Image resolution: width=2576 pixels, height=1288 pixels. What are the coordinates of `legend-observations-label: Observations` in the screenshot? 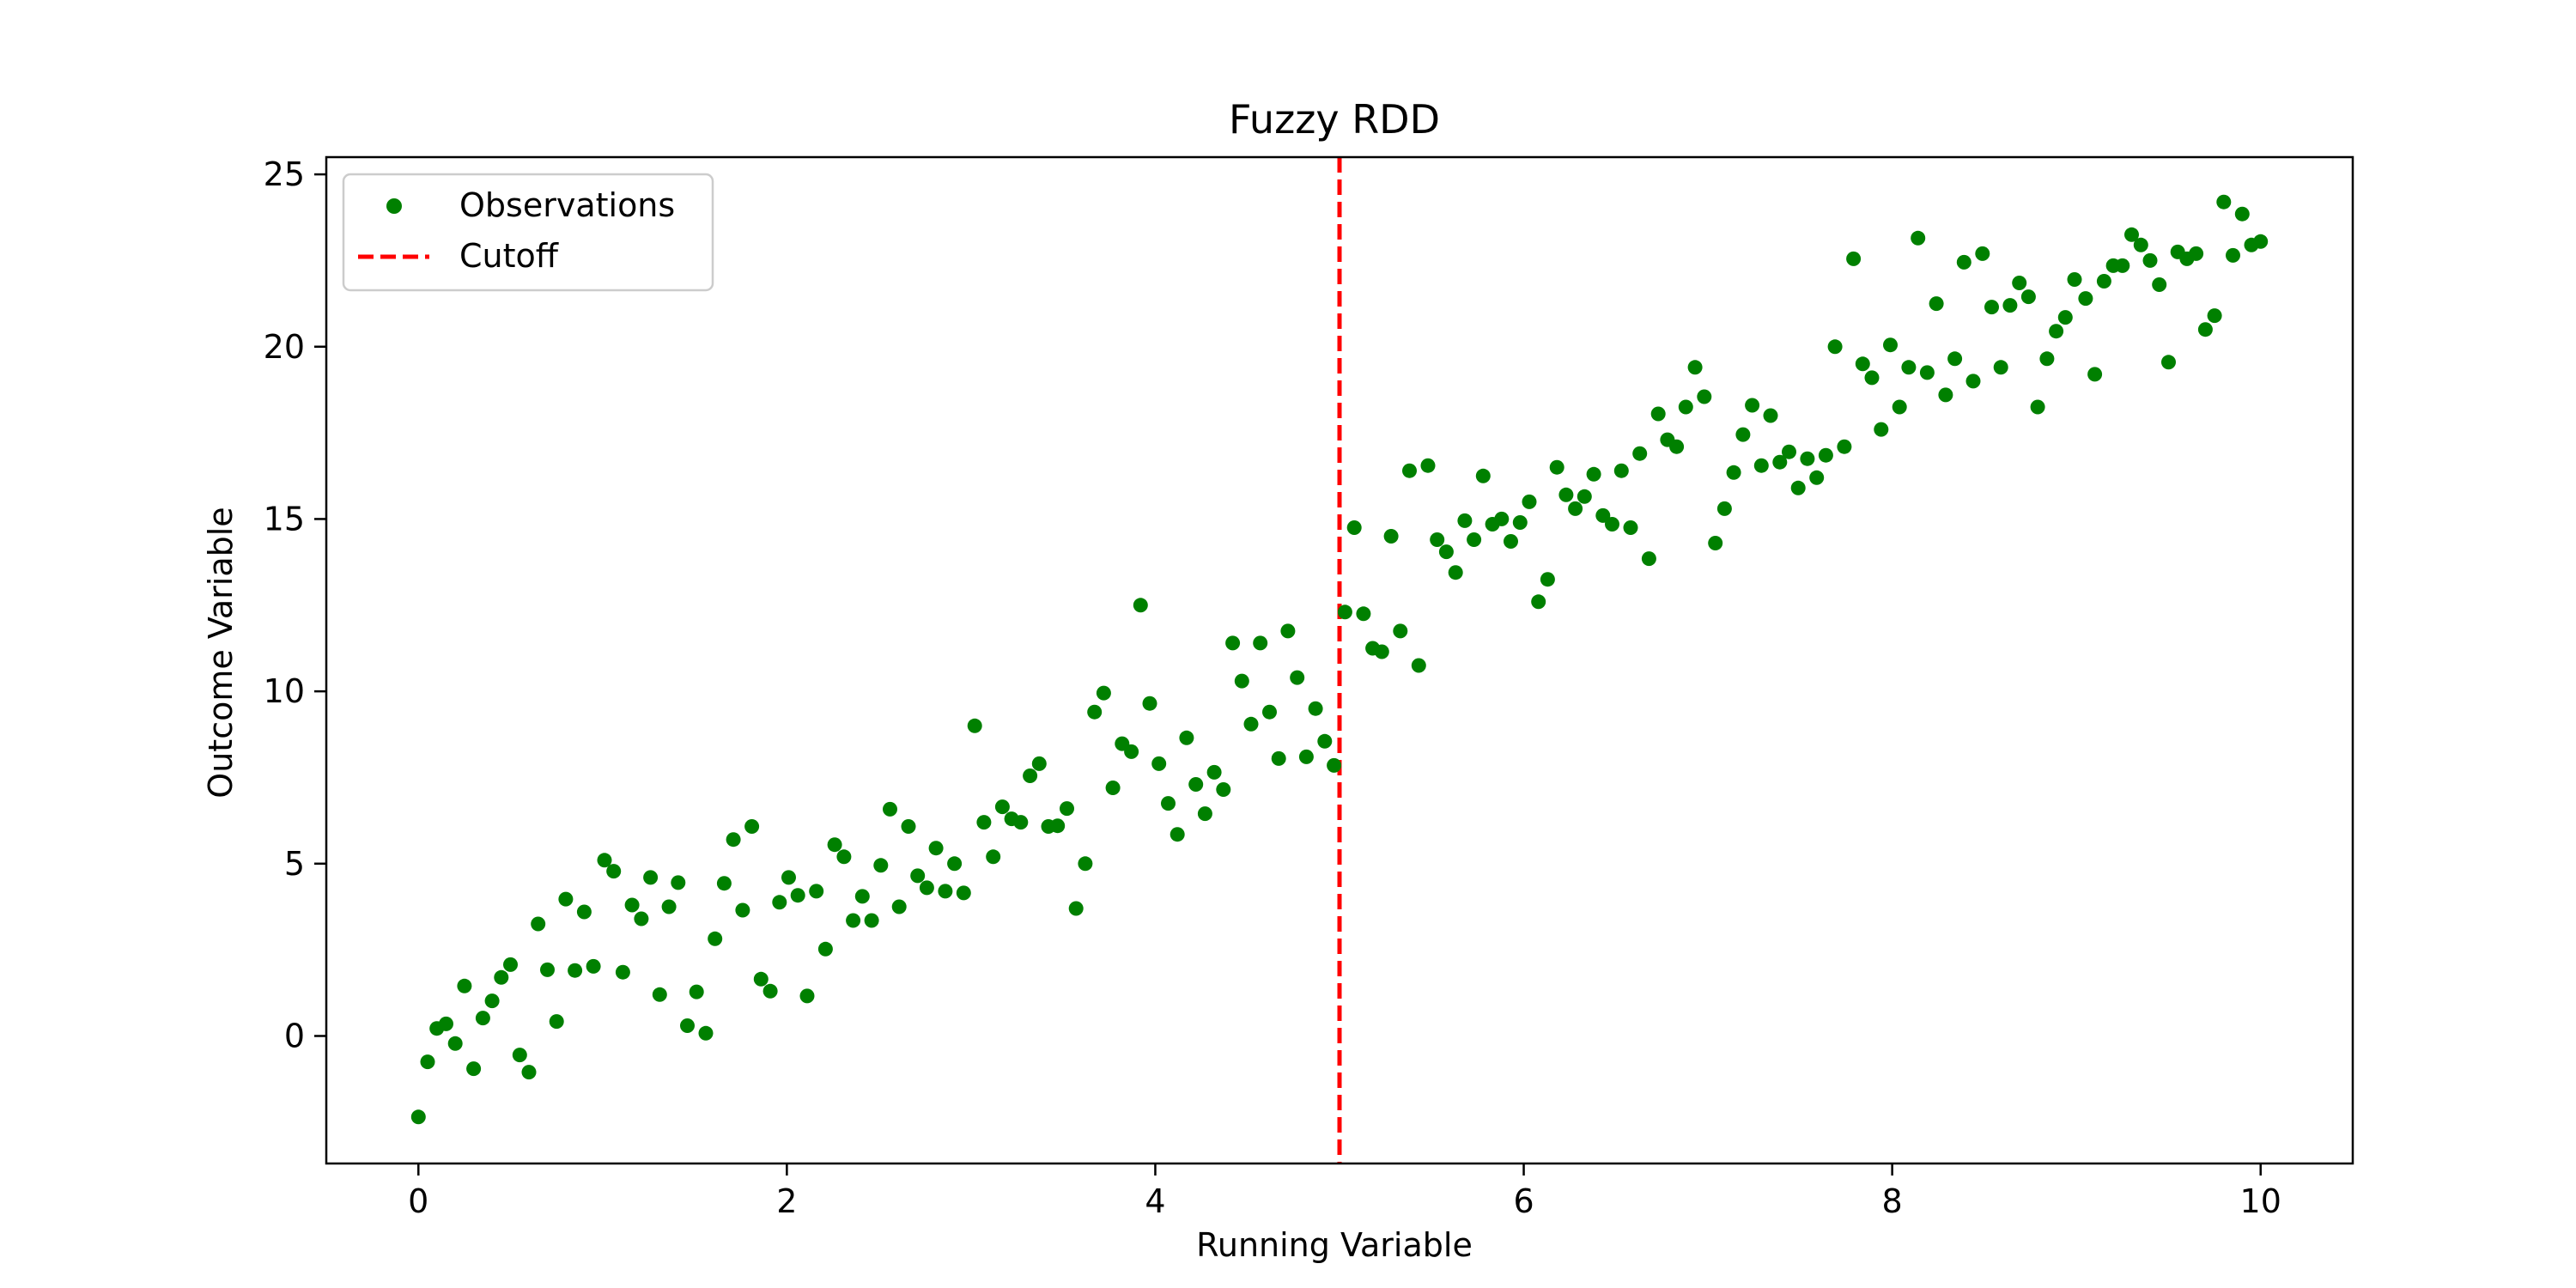 It's located at (567, 205).